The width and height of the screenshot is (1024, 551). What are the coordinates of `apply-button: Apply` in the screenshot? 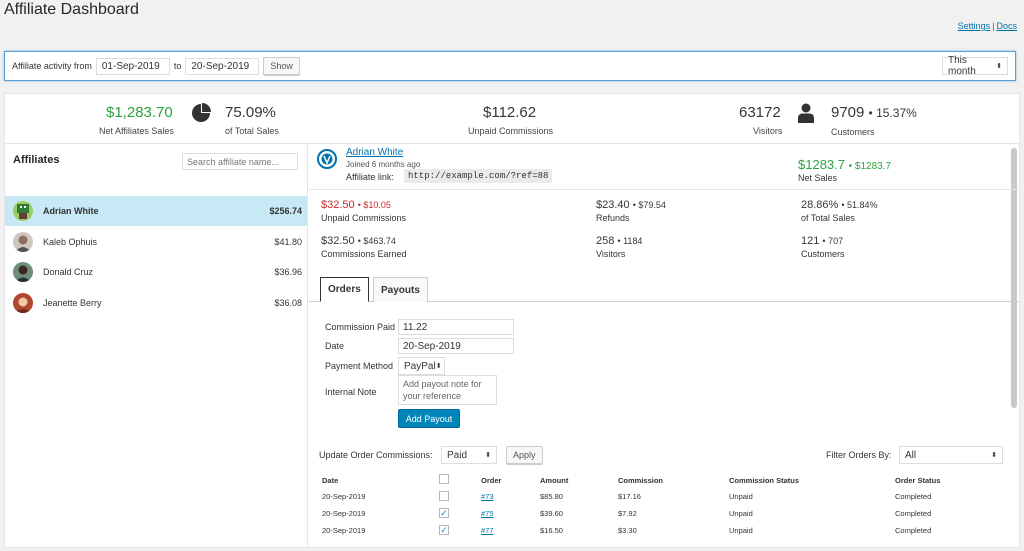 It's located at (524, 455).